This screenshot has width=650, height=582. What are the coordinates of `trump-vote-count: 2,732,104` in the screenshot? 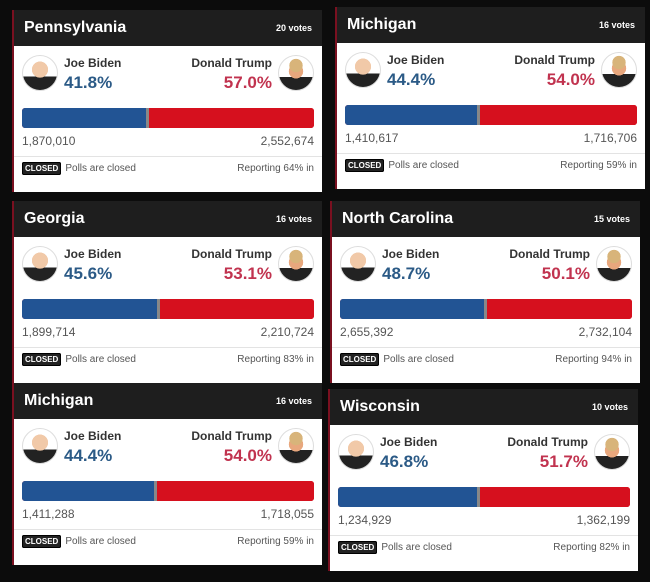 It's located at (605, 332).